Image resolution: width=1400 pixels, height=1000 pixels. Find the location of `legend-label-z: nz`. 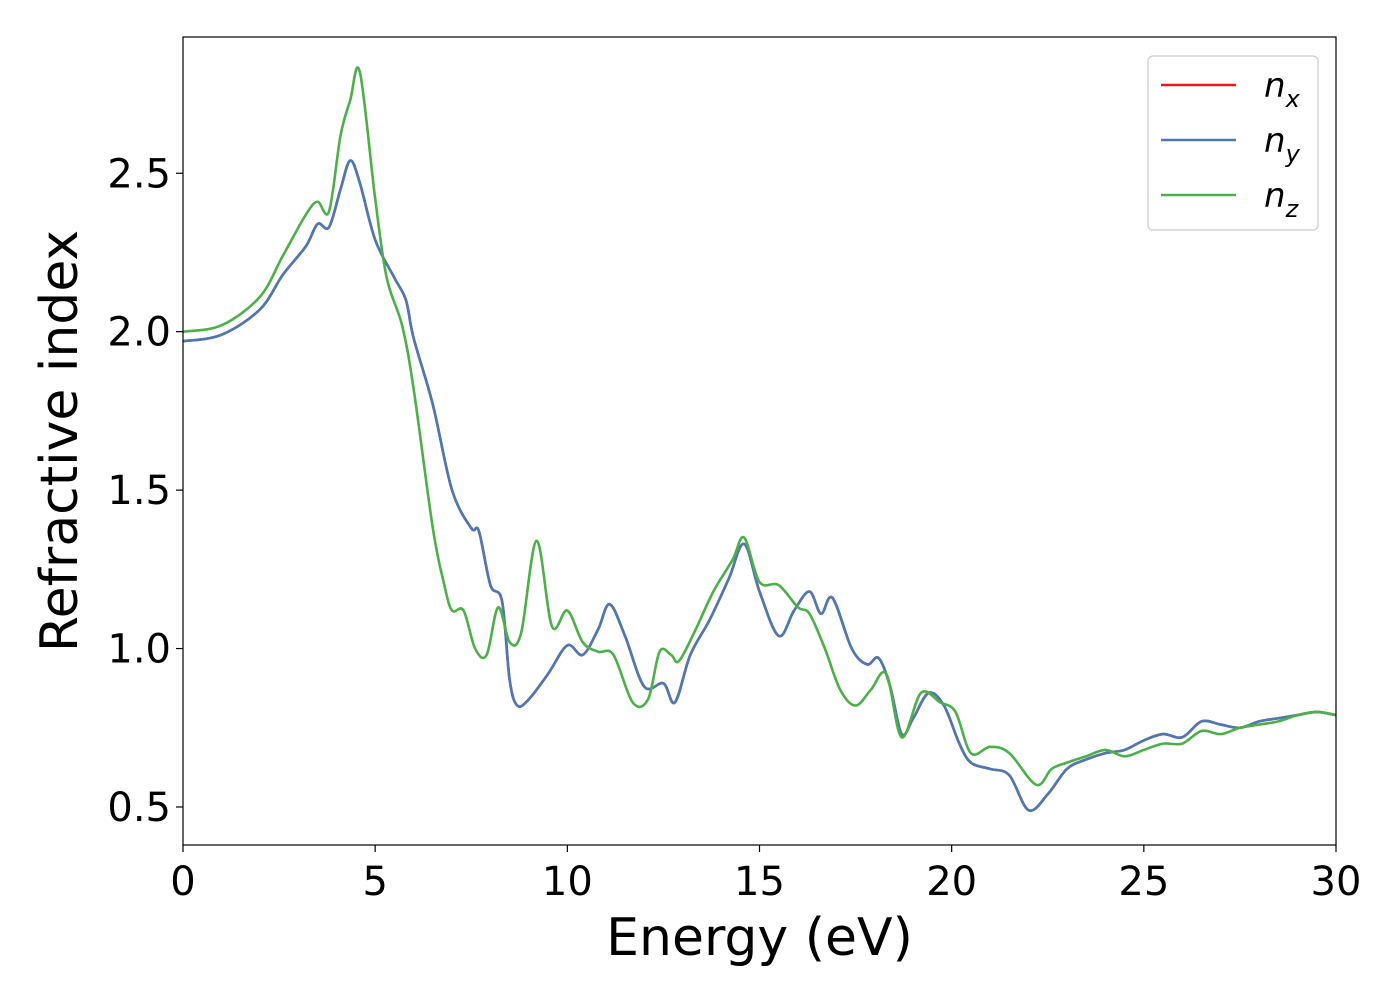

legend-label-z: nz is located at coordinates (1282, 199).